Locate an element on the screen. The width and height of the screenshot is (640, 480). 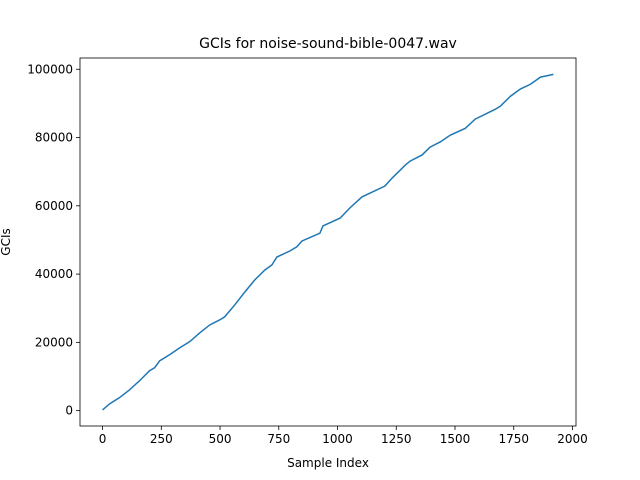
x-axis-label: Sample Index is located at coordinates (328, 463).